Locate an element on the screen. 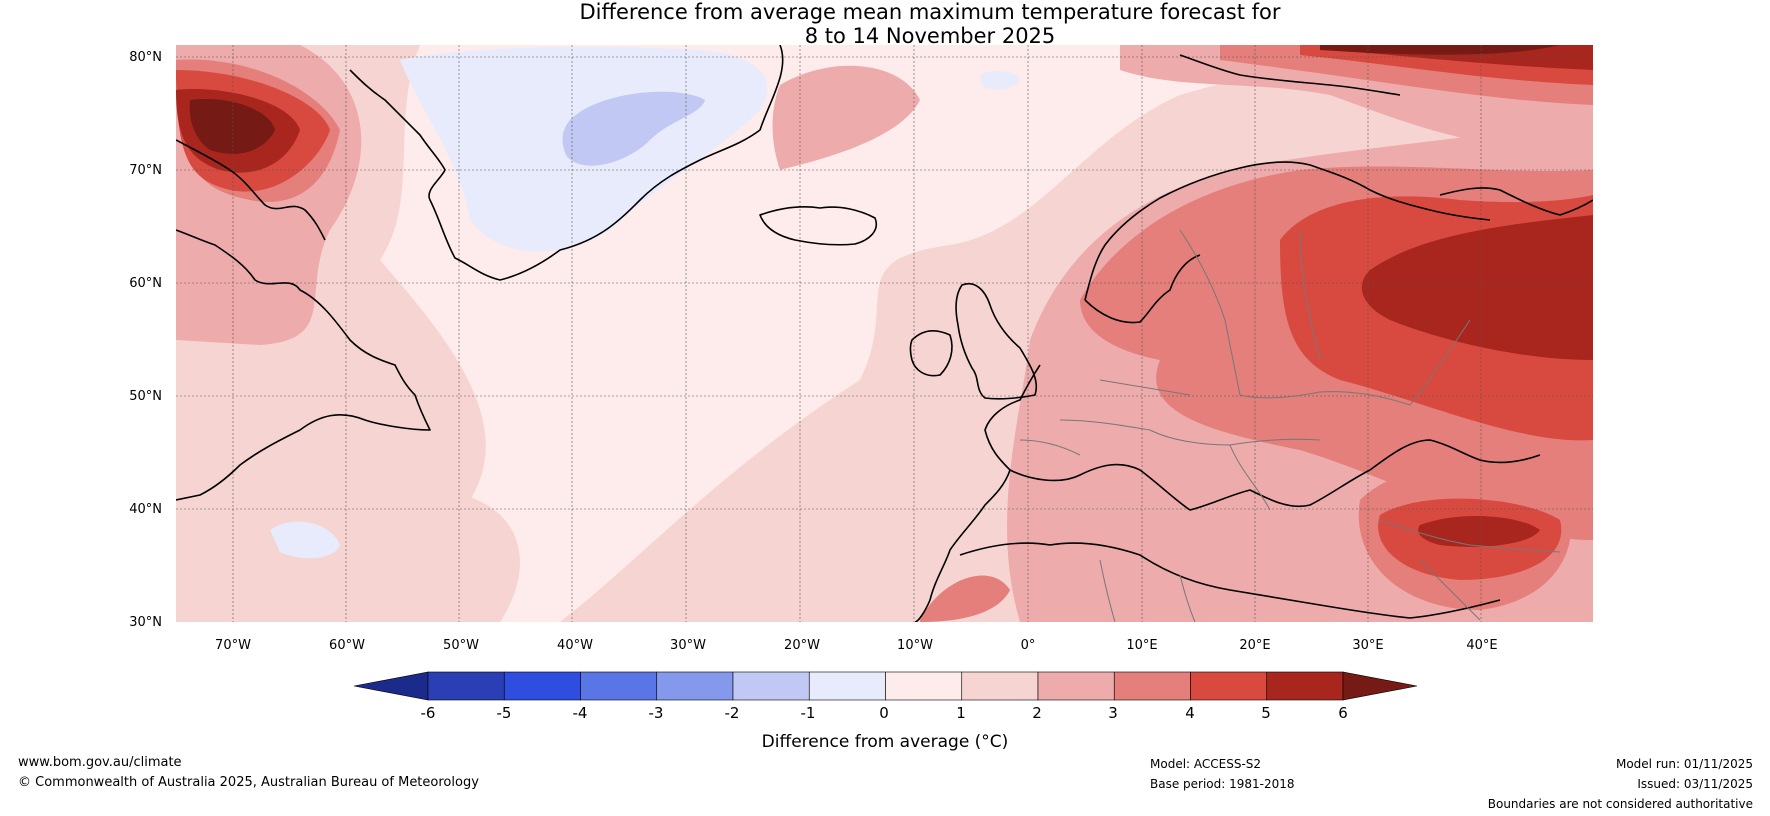 This screenshot has width=1770, height=816. coast-western-europe is located at coordinates (977, 493).